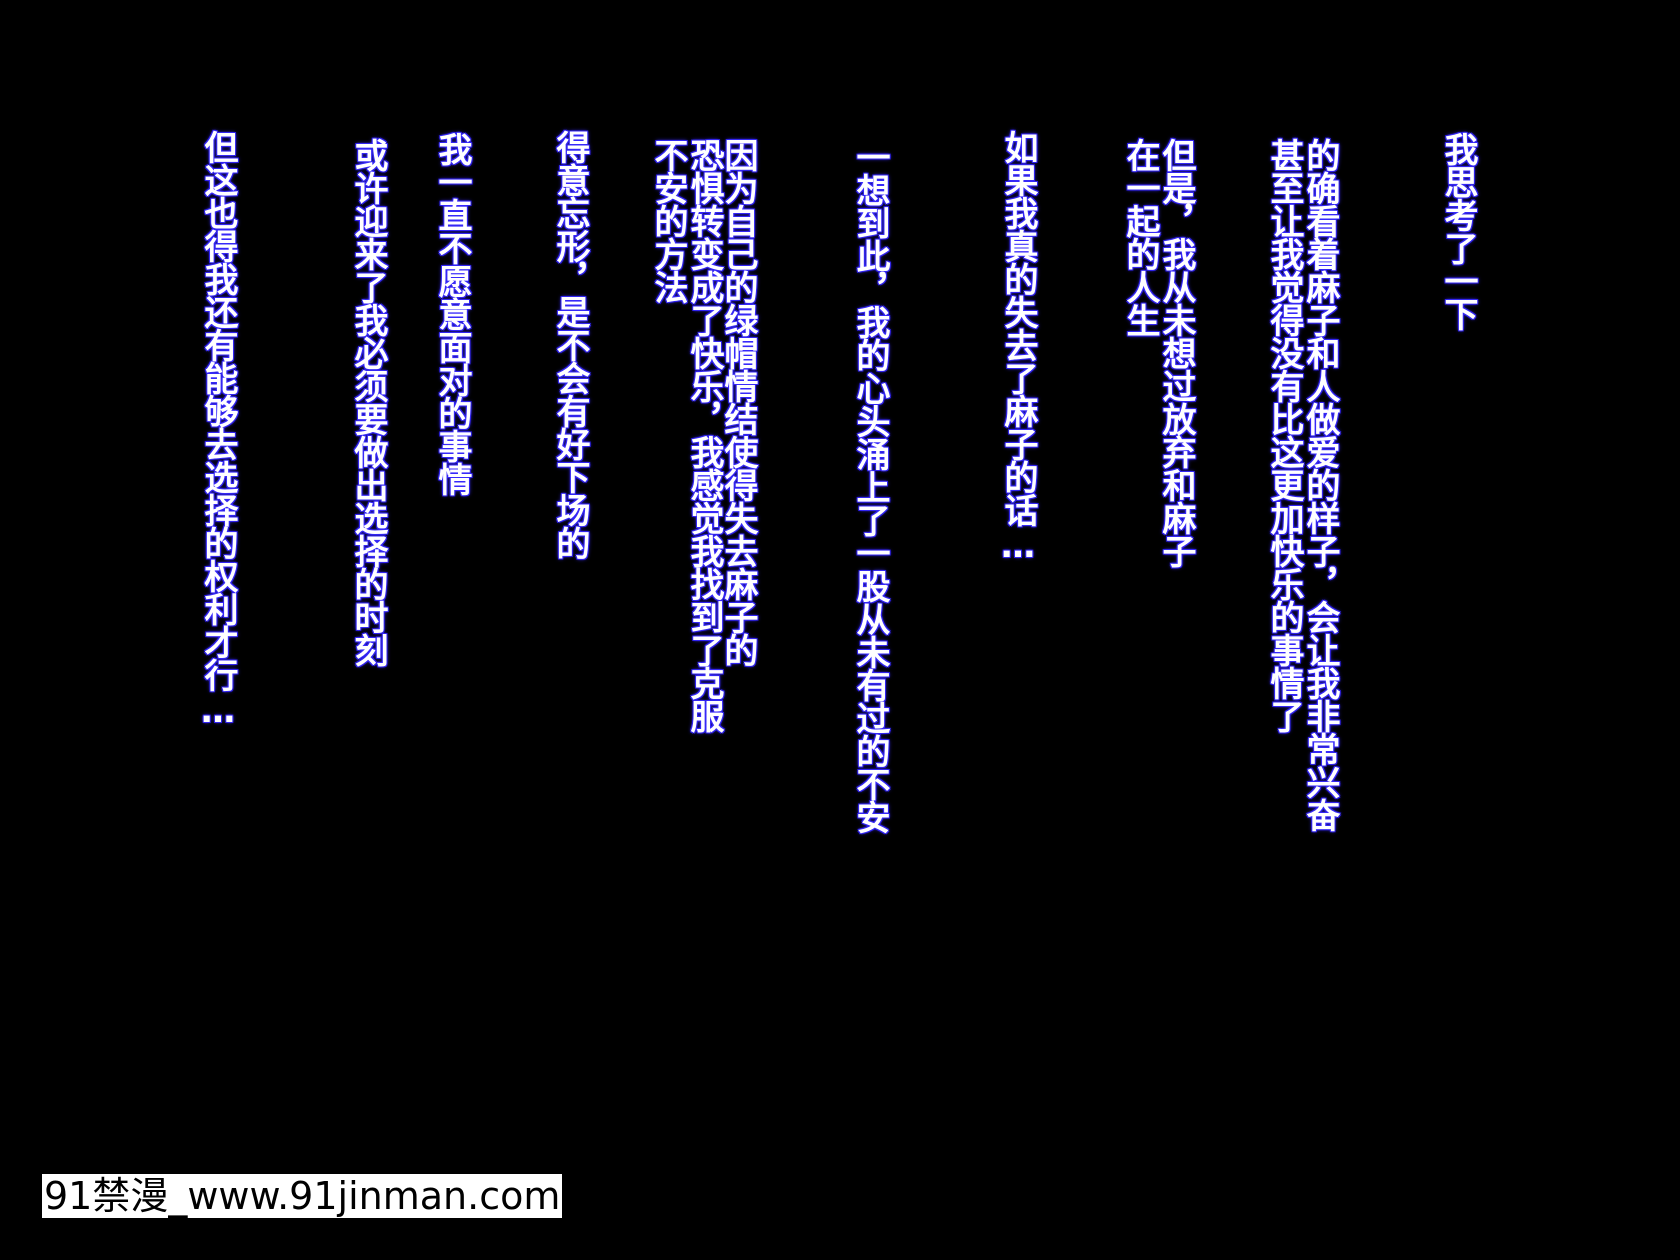 The image size is (1680, 1260). I want to click on text-column: 恐惧转变成了快乐，我感觉我找到了克服, so click(704, 435).